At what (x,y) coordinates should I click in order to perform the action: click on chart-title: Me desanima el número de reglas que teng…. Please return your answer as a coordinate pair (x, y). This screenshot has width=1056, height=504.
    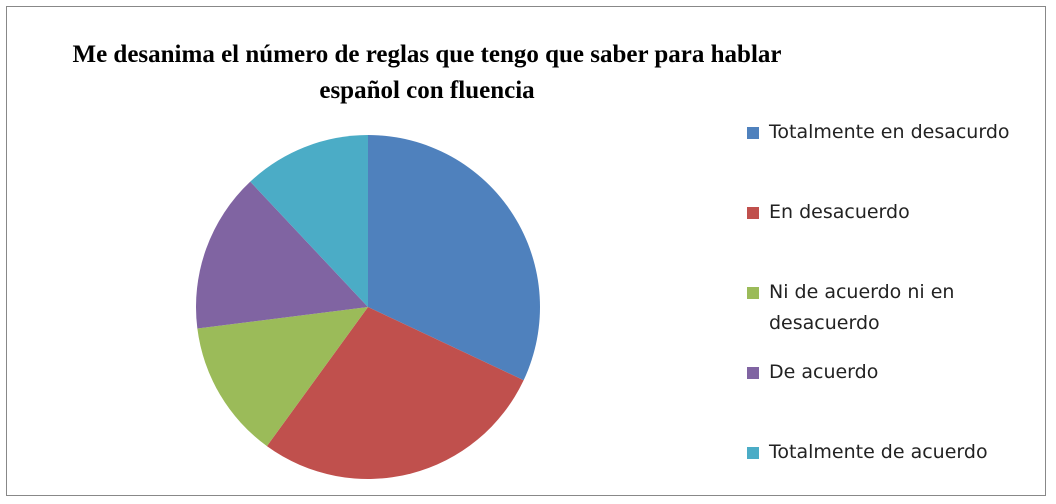
    Looking at the image, I should click on (427, 72).